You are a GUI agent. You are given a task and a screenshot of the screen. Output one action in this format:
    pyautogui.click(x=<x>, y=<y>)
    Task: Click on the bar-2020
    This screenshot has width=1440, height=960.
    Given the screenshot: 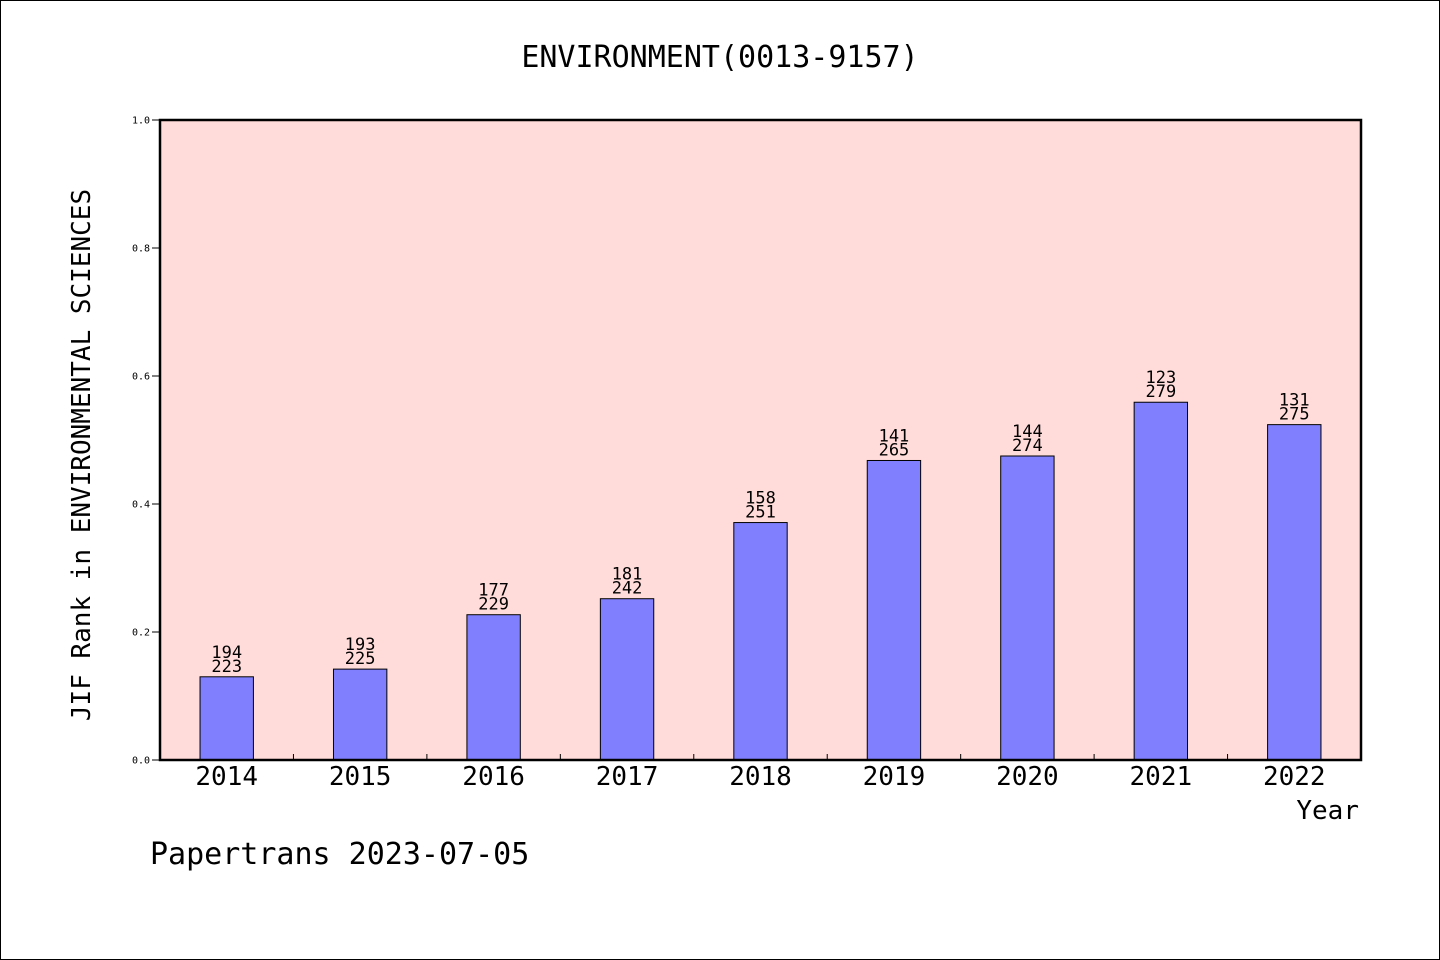 What is the action you would take?
    pyautogui.click(x=1027, y=608)
    